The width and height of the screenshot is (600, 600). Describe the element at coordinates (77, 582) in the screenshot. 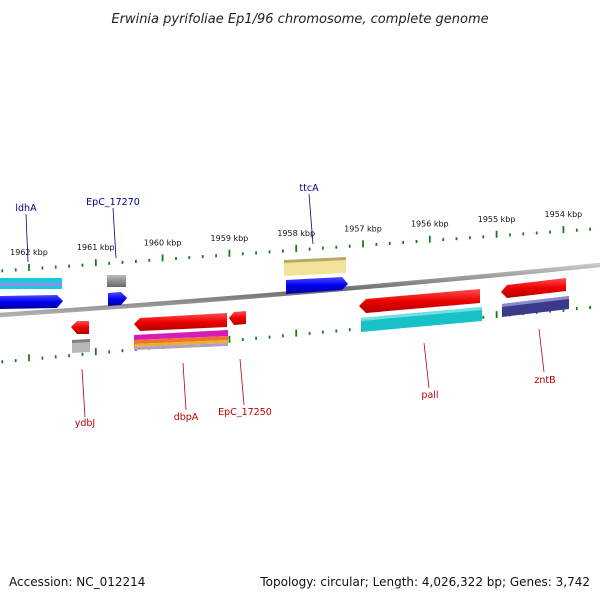

I see `accession-label: Accession: NC_012214` at that location.